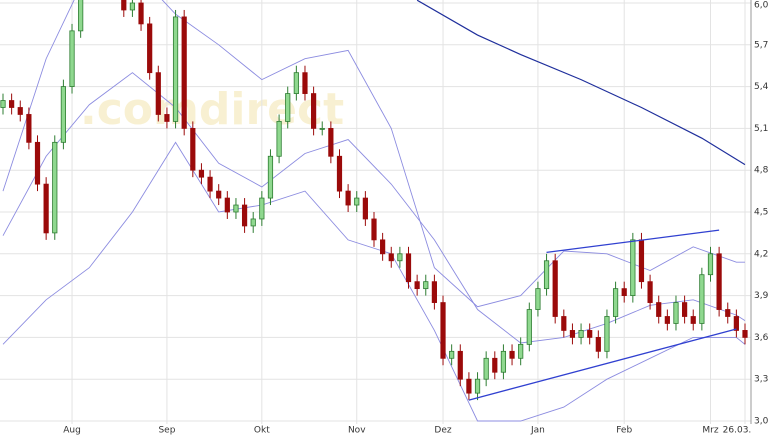 The height and width of the screenshot is (439, 770). What do you see at coordinates (166, 431) in the screenshot?
I see `x-tick-label: Sep` at bounding box center [166, 431].